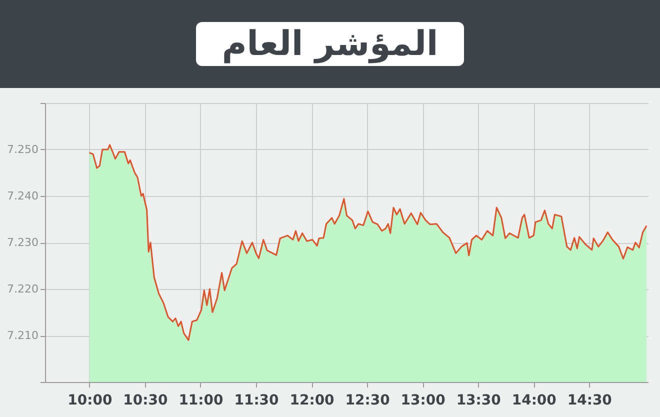 The height and width of the screenshot is (417, 660). I want to click on y-tick-label: 7.250, so click(22, 149).